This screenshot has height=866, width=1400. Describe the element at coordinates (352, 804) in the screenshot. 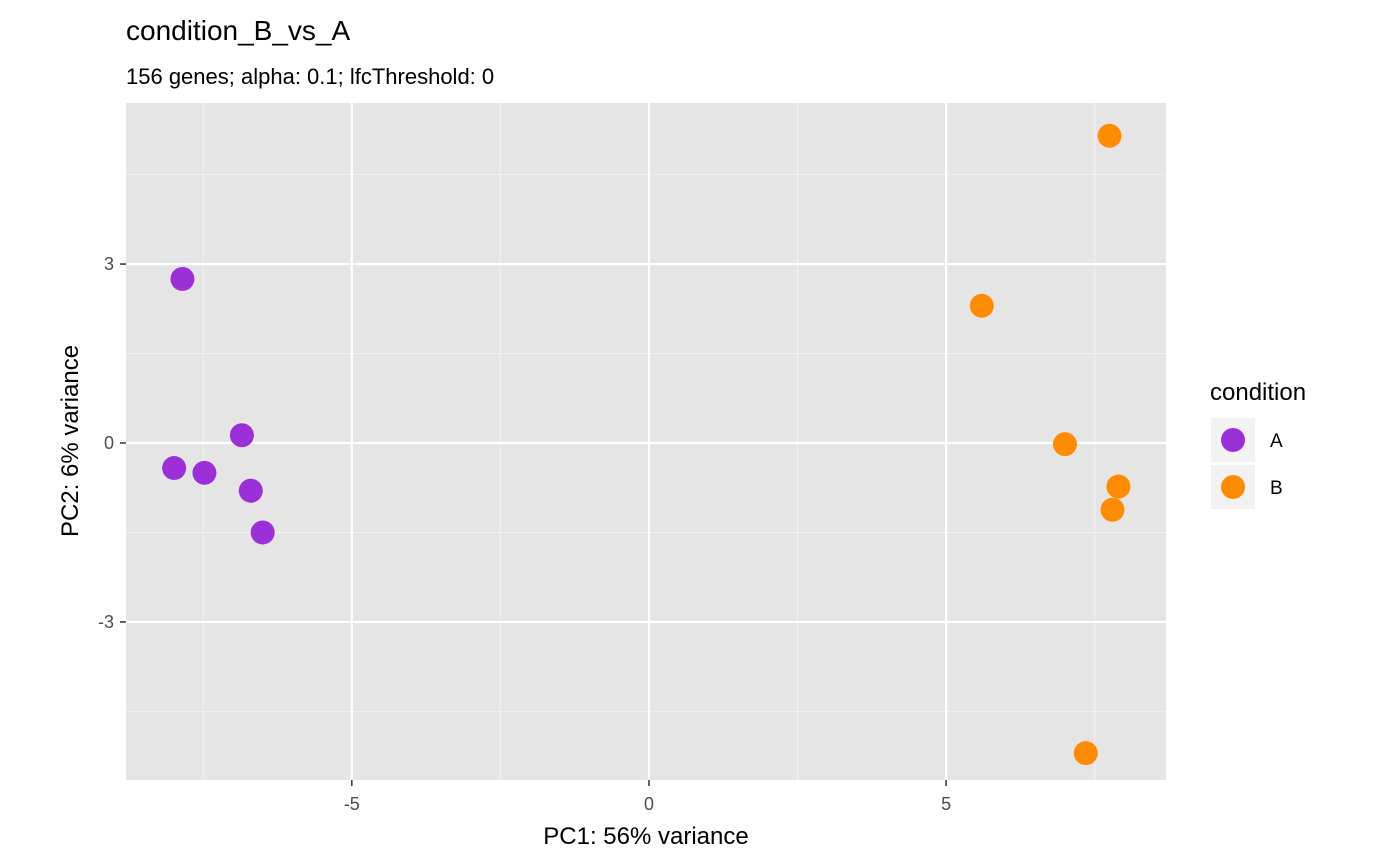

I see `x-tick-label: -5` at that location.